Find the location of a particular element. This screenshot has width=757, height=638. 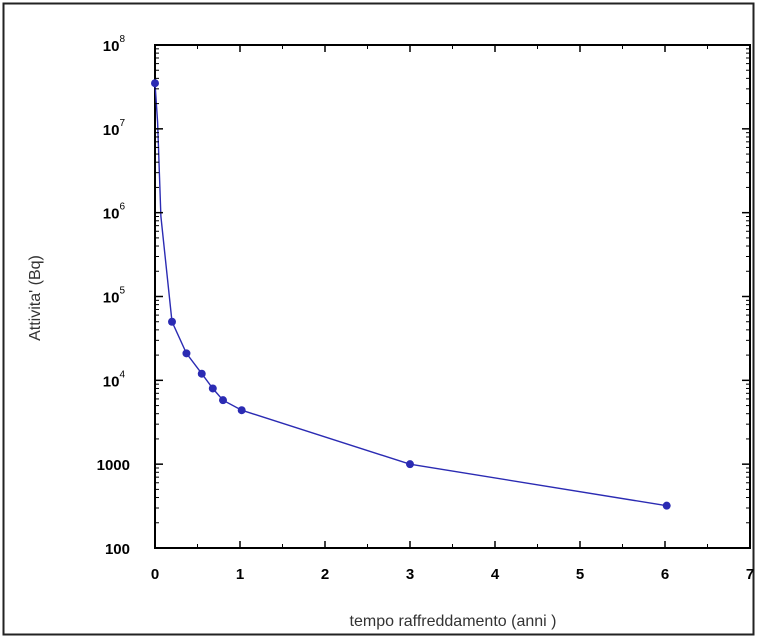

x-tick-label: 3 is located at coordinates (410, 574).